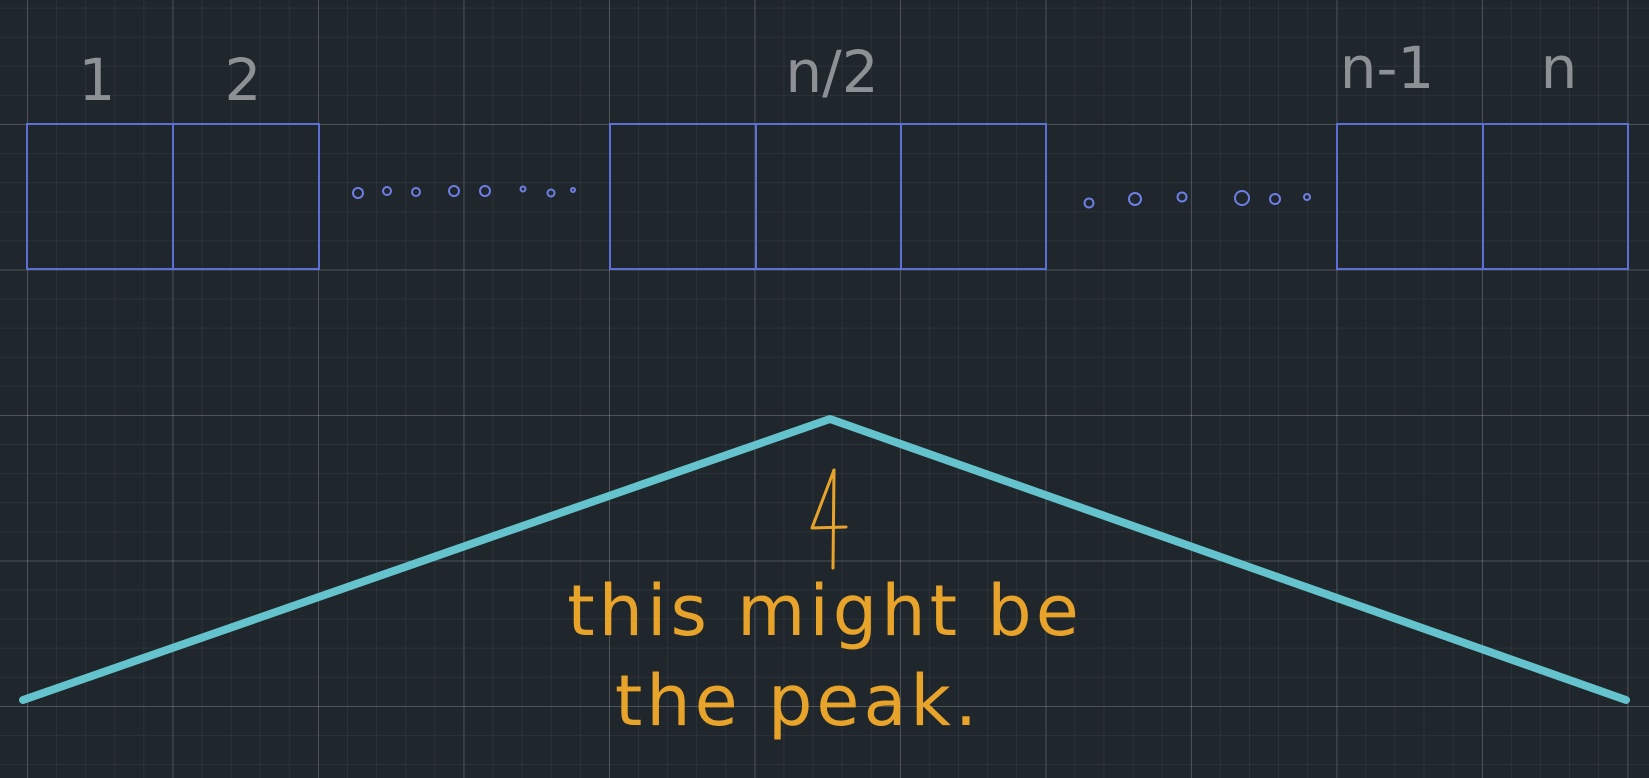 This screenshot has width=1649, height=778. Describe the element at coordinates (973, 196) in the screenshot. I see `array-cell-after-middle` at that location.